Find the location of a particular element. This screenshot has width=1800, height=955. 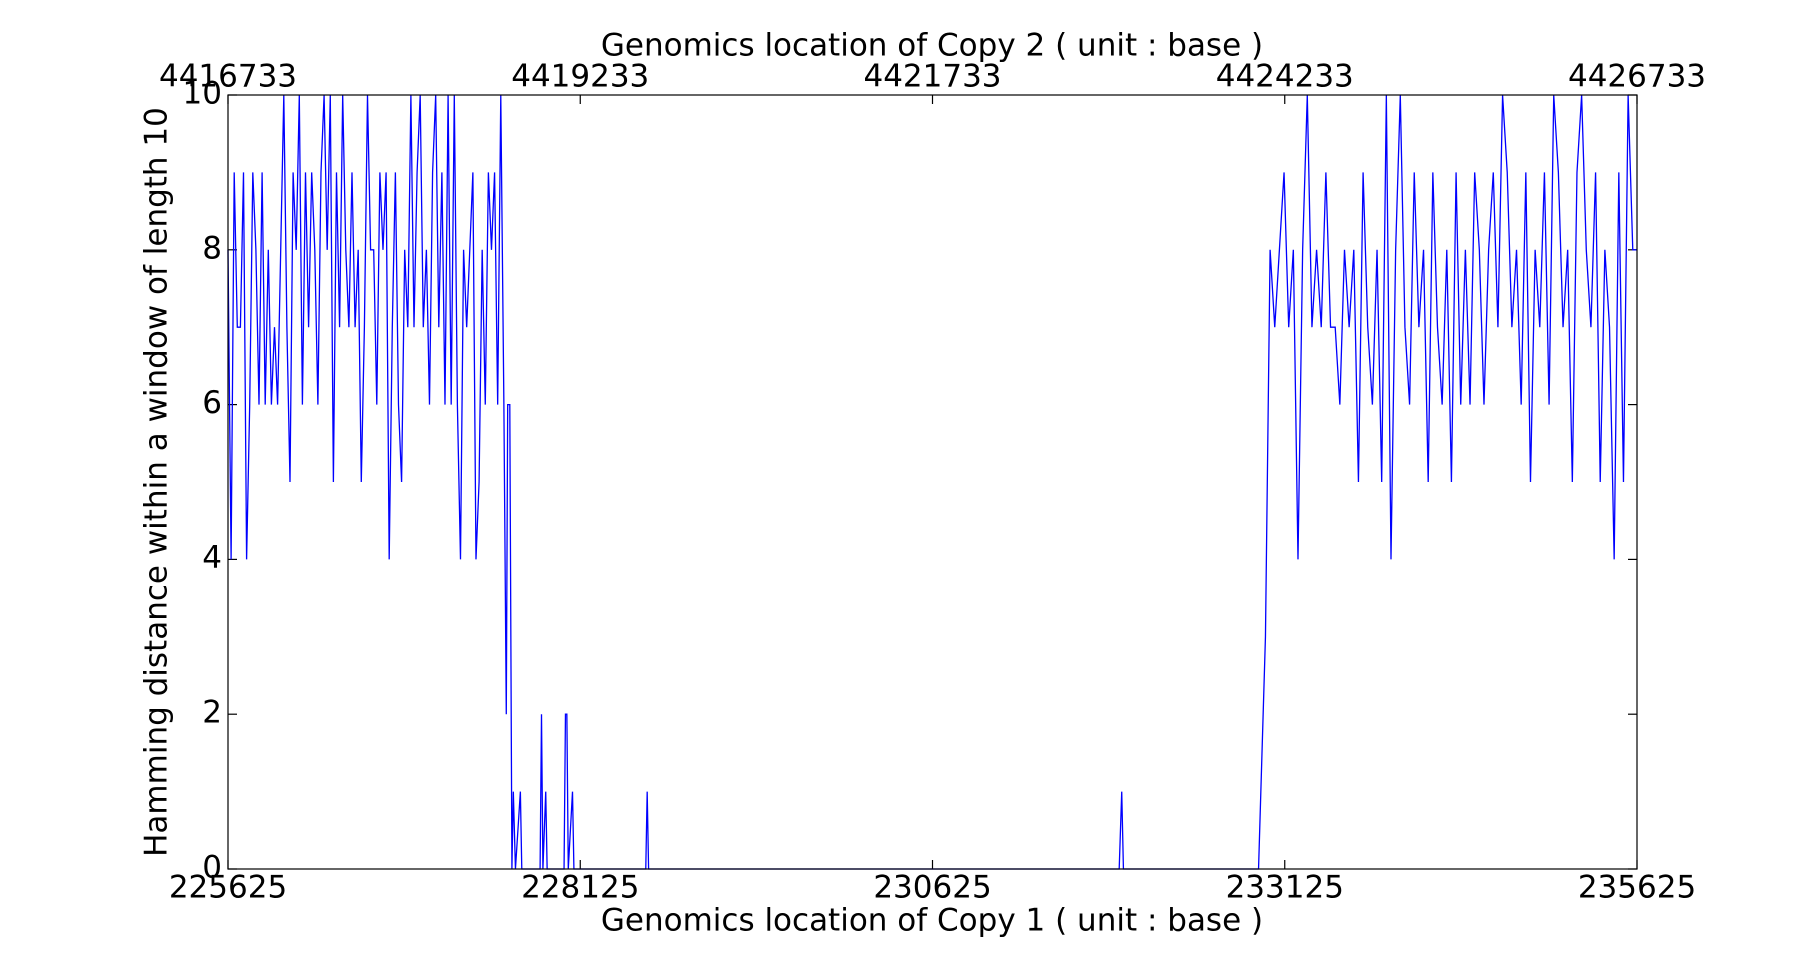

x2-tick-label: 4424233 is located at coordinates (1285, 77).